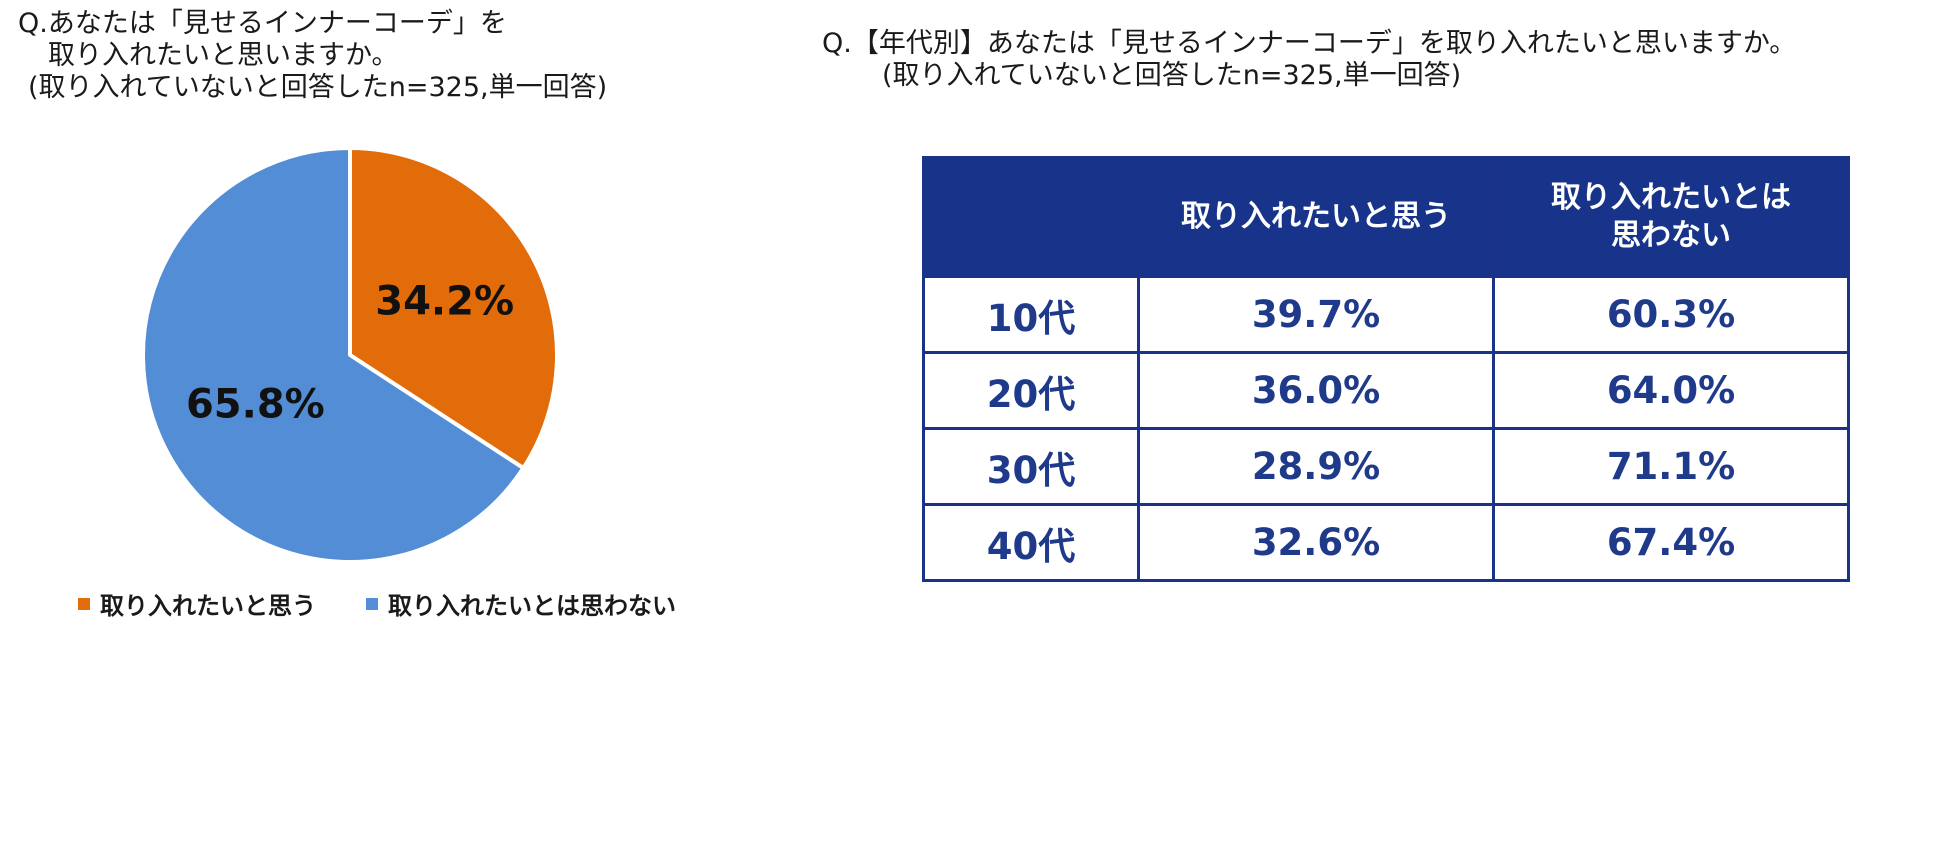  What do you see at coordinates (372, 603) in the screenshot?
I see `legend-swatch-not-want` at bounding box center [372, 603].